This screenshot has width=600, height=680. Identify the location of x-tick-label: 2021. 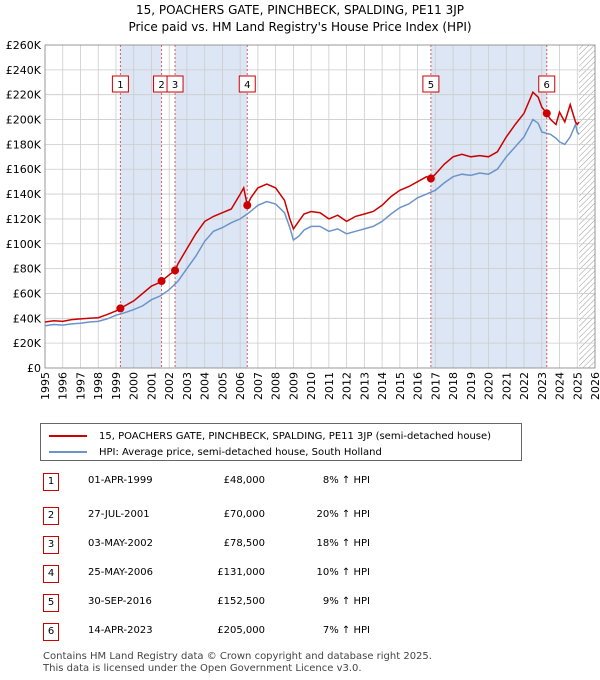
(506, 386).